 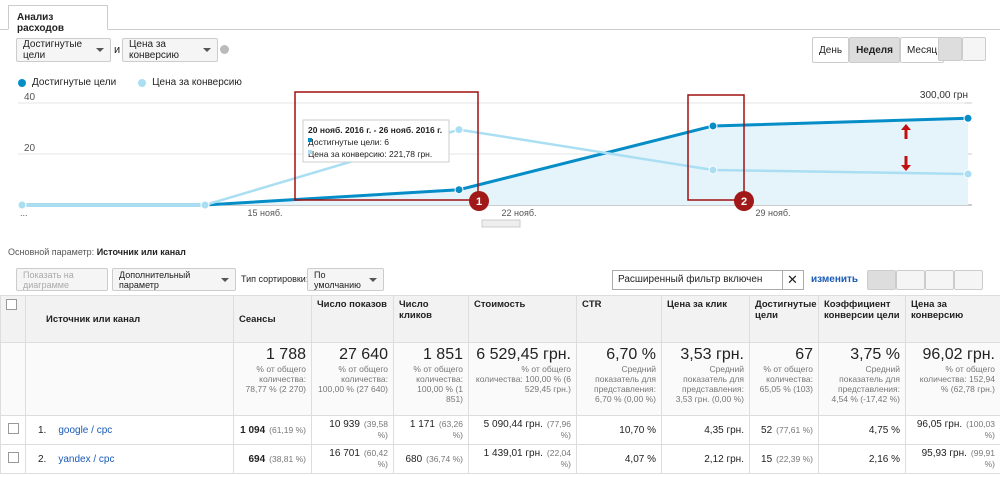 What do you see at coordinates (513, 453) in the screenshot?
I see `cell-value: 1 439,01 грн.` at bounding box center [513, 453].